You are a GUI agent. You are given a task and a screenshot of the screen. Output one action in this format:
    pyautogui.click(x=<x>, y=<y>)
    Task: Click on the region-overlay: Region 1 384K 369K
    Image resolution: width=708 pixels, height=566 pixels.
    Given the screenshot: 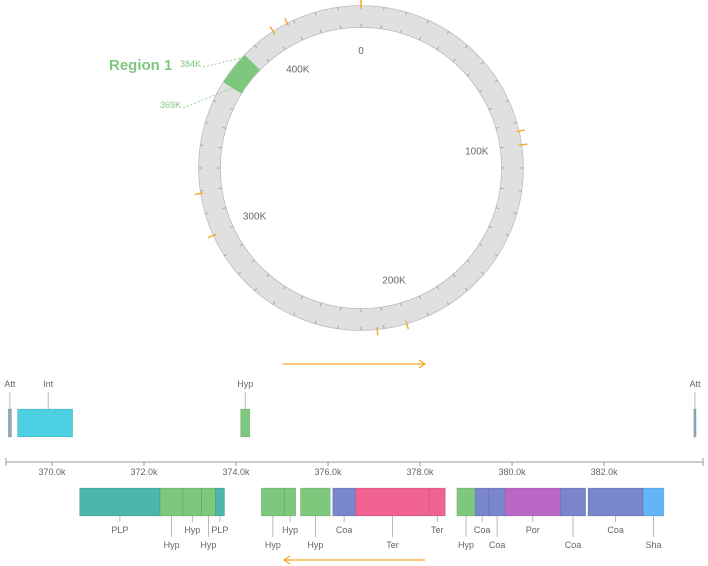 What is the action you would take?
    pyautogui.click(x=177, y=83)
    